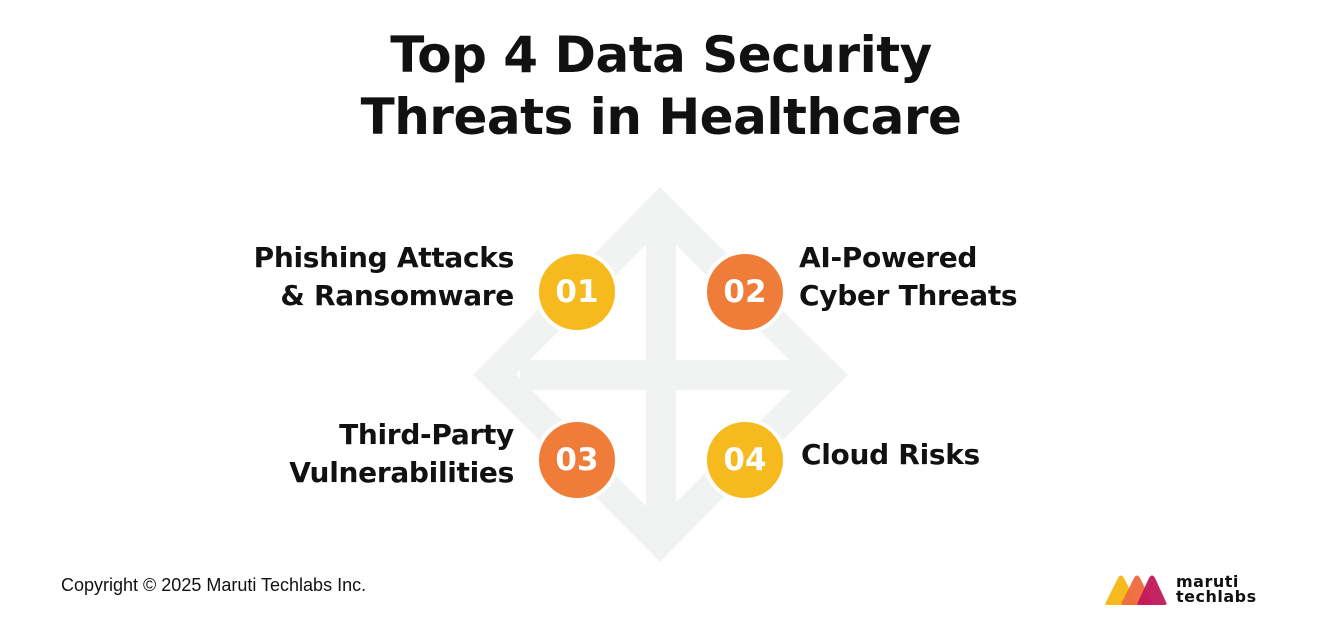 This screenshot has width=1322, height=626. What do you see at coordinates (401, 472) in the screenshot?
I see `threat-label-line: Vulnerabilities` at bounding box center [401, 472].